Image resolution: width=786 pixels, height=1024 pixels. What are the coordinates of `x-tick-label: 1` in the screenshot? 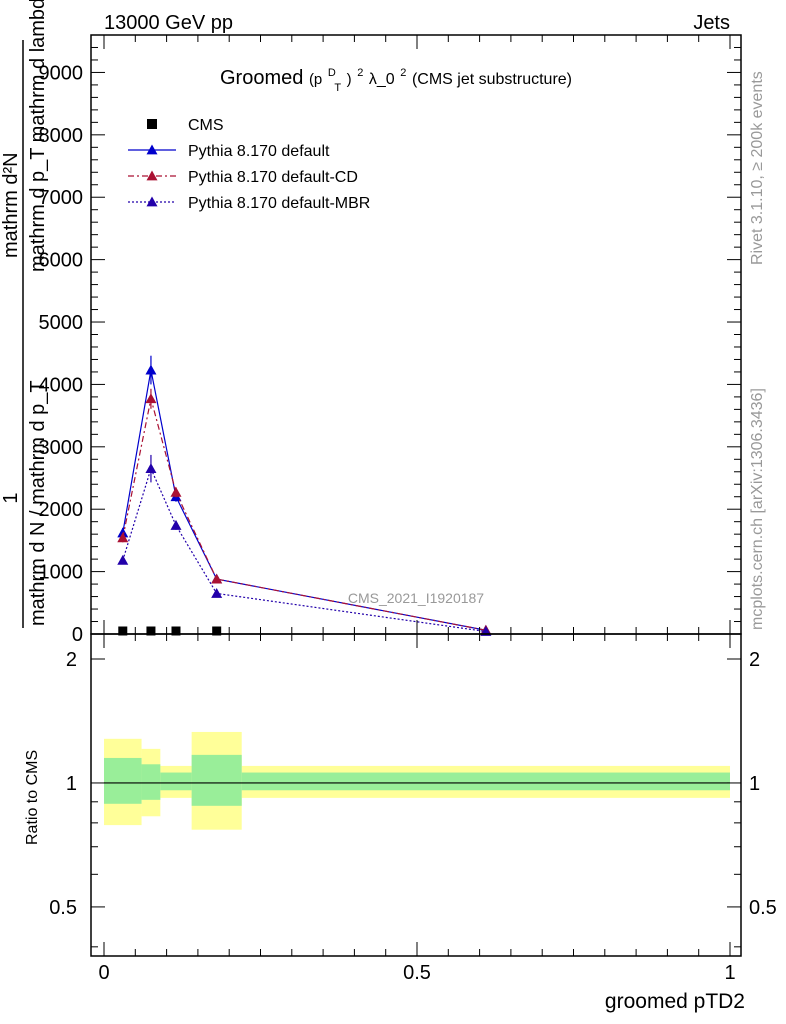 It's located at (729, 973).